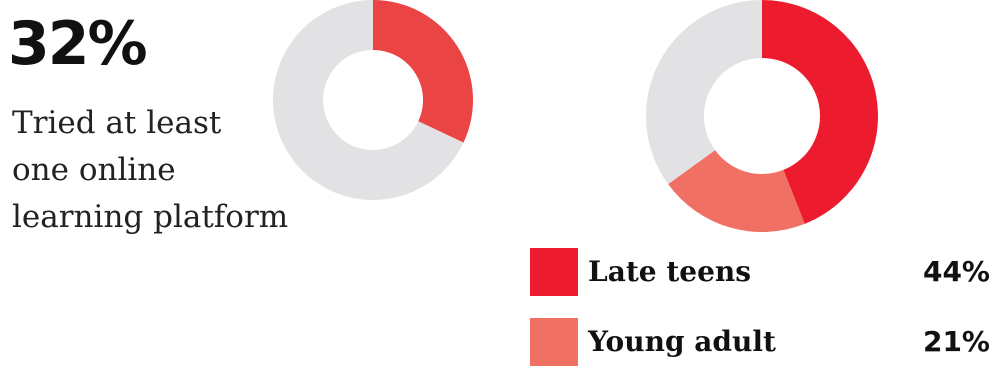  Describe the element at coordinates (554, 272) in the screenshot. I see `legend-swatch-late-teens` at that location.